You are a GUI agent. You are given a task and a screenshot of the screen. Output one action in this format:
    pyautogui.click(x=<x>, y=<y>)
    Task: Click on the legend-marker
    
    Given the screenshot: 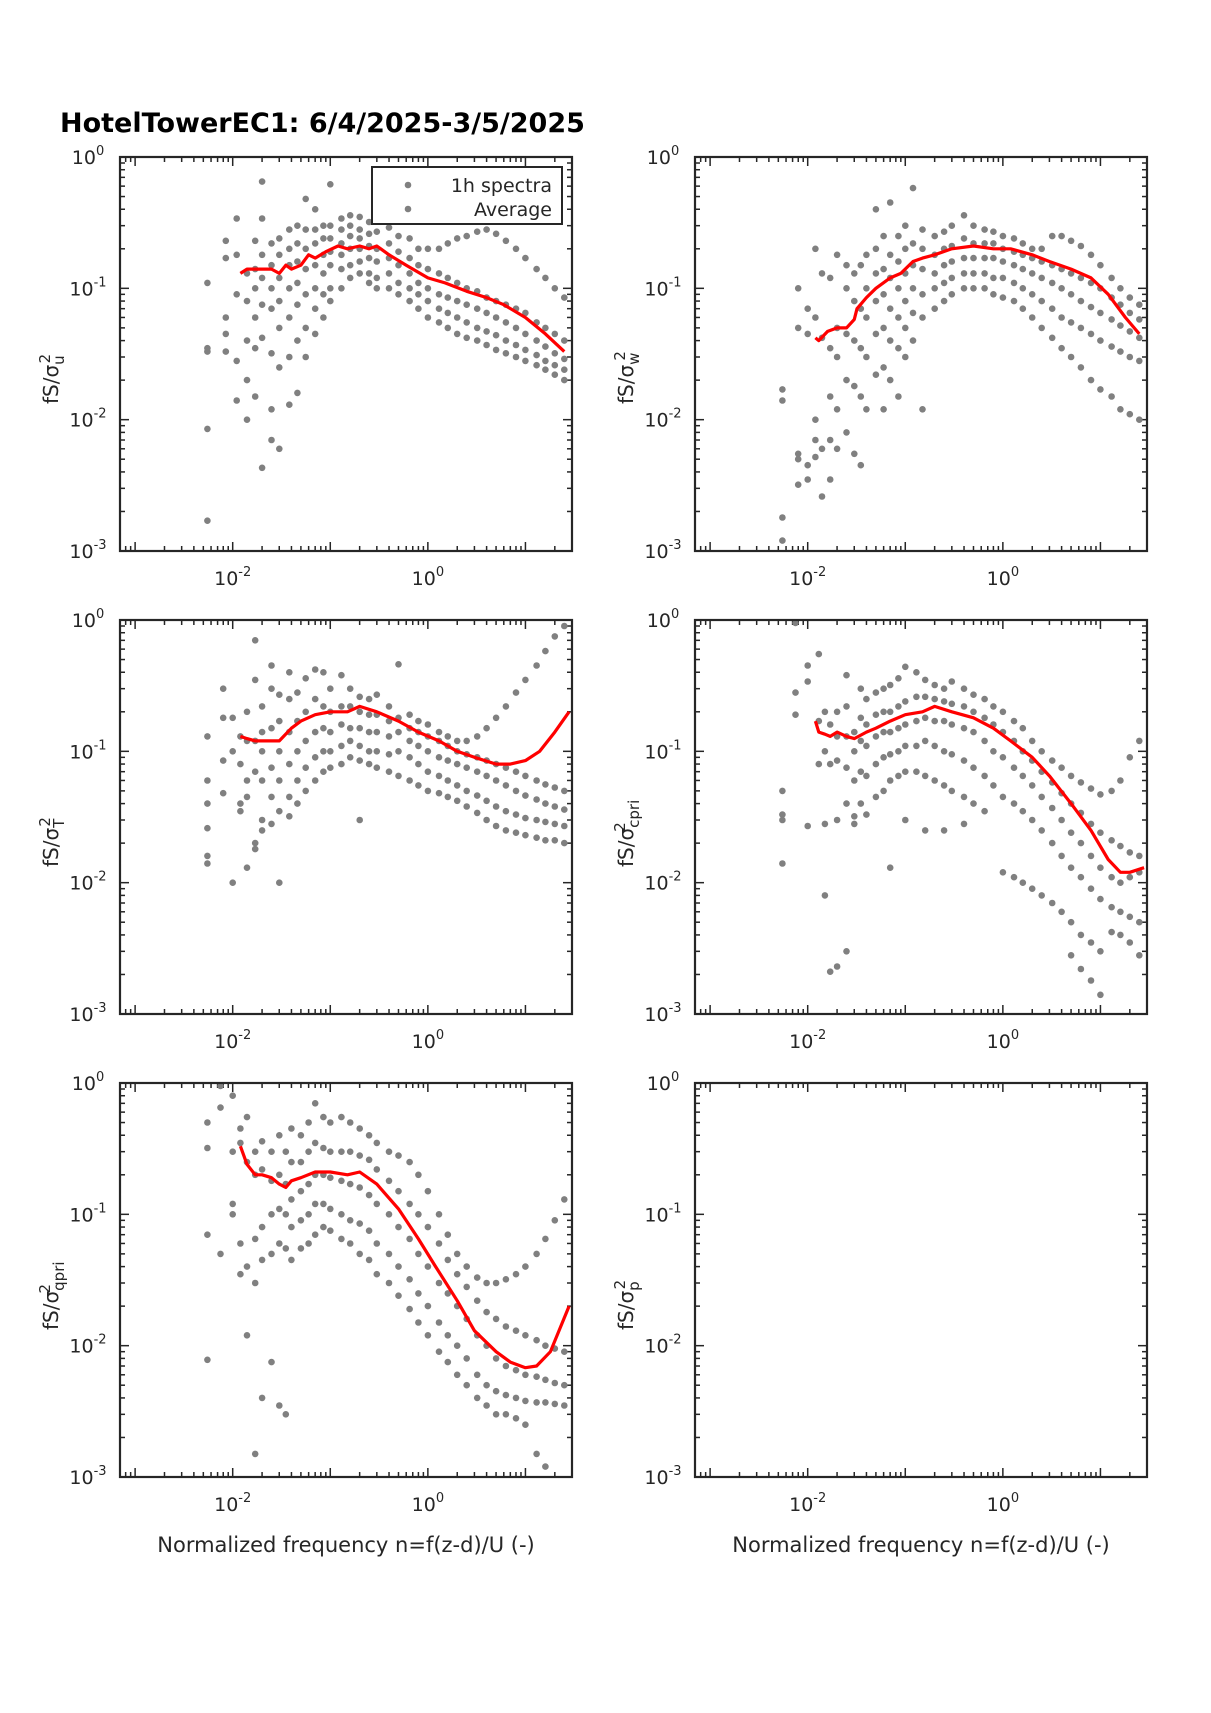 What is the action you would take?
    pyautogui.click(x=408, y=209)
    